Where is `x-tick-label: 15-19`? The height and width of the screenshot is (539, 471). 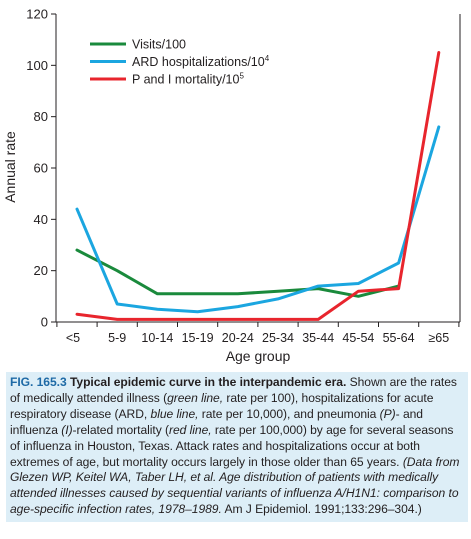
x-tick-label: 15-19 is located at coordinates (198, 338).